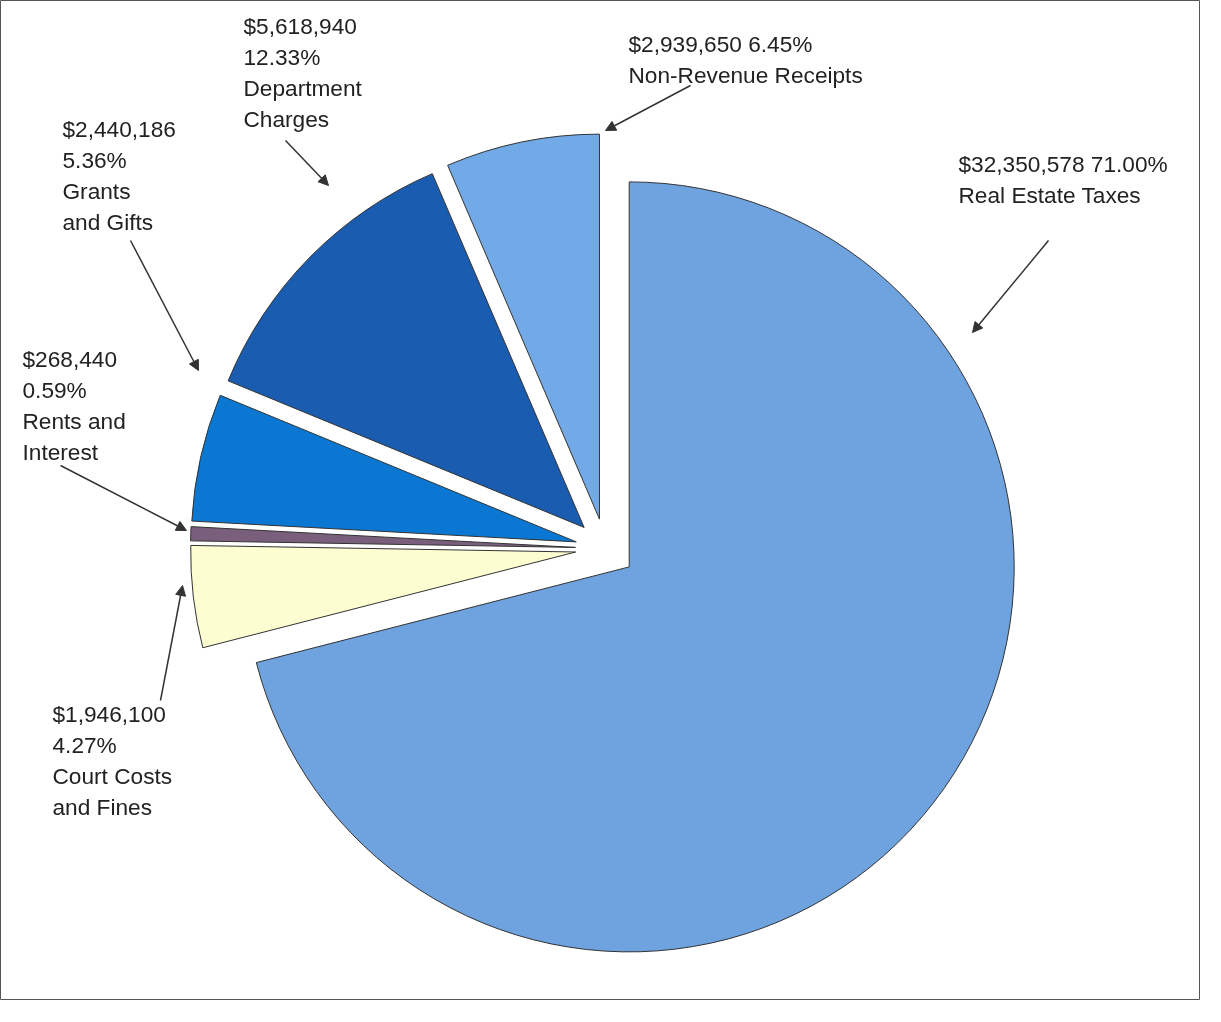 The image size is (1221, 1022). Describe the element at coordinates (720, 43) in the screenshot. I see `data-label: $2,939,650 6.45%` at that location.